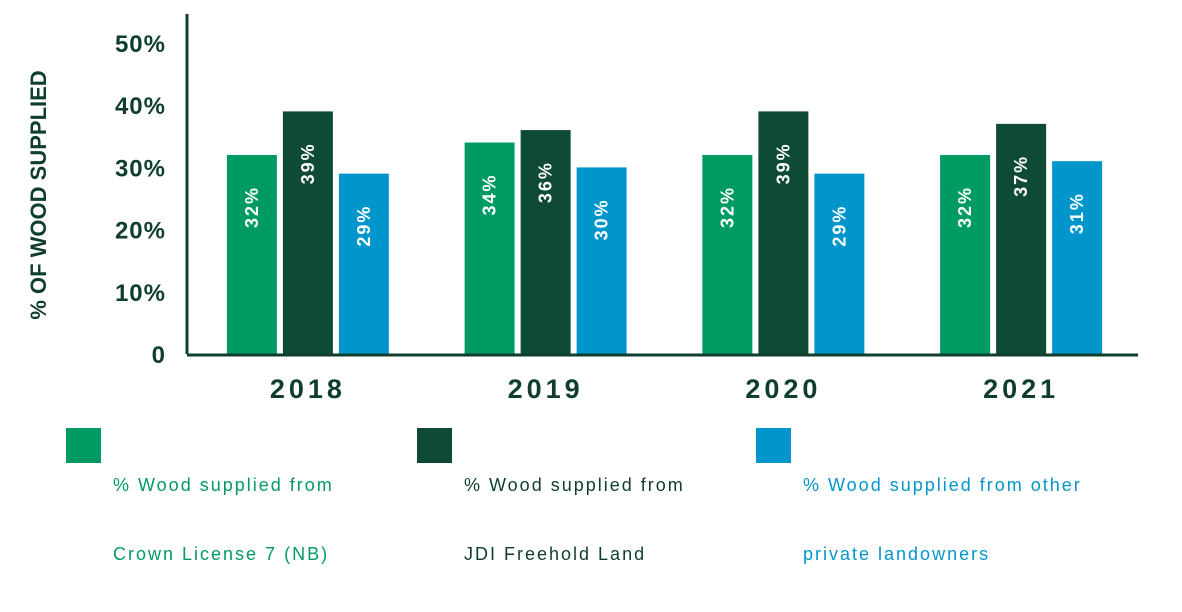 The image size is (1182, 612). What do you see at coordinates (140, 106) in the screenshot?
I see `y-tick-label: 40%` at bounding box center [140, 106].